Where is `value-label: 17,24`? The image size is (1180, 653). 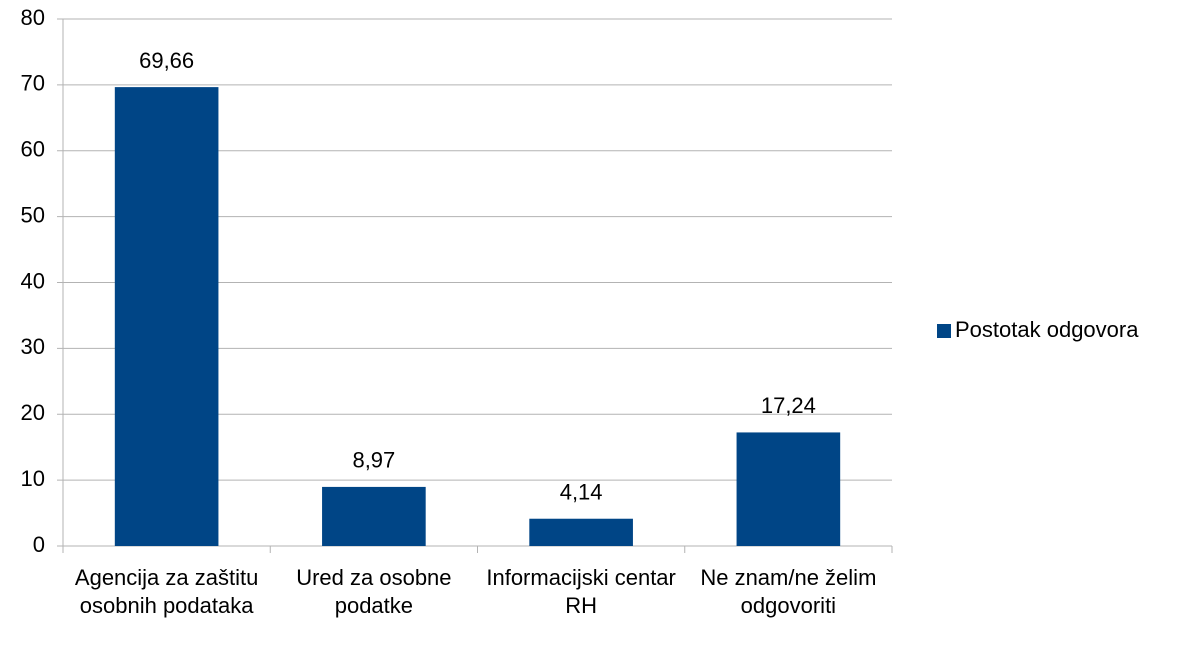 value-label: 17,24 is located at coordinates (788, 405).